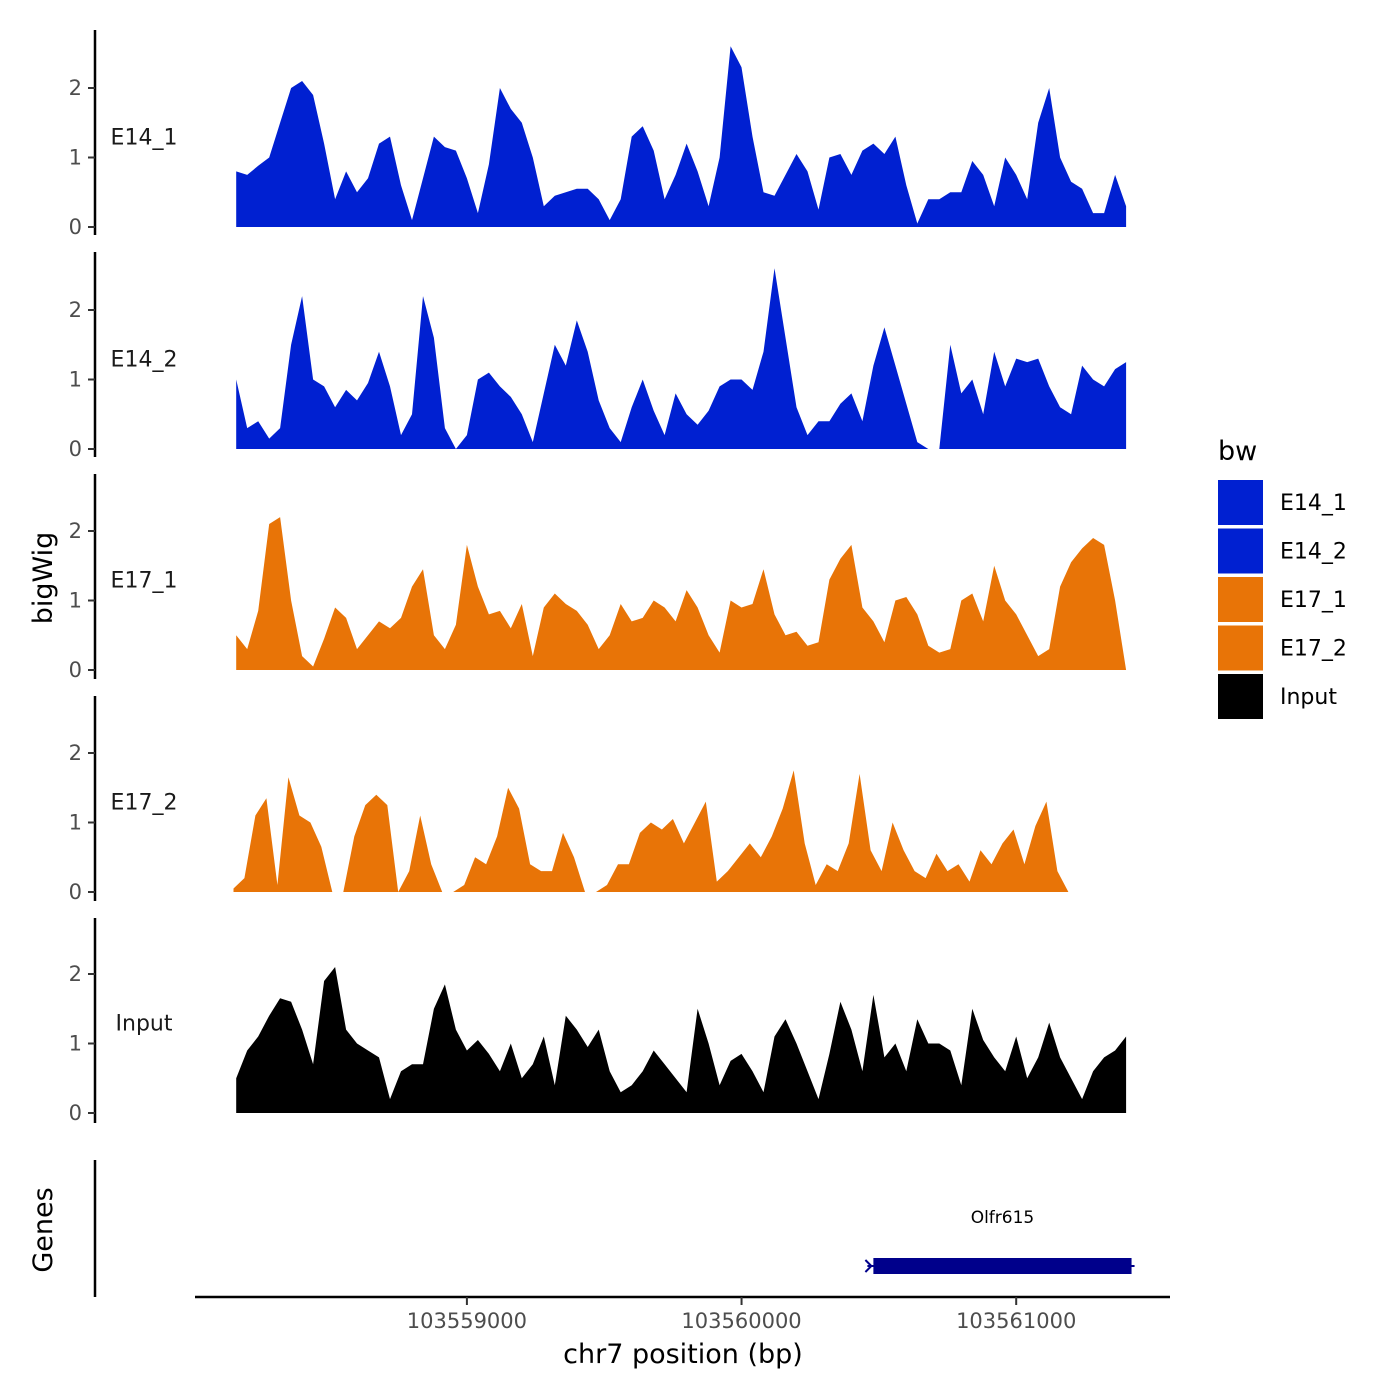  Describe the element at coordinates (683, 1354) in the screenshot. I see `x-axis-title: chr7 position (bp)` at that location.